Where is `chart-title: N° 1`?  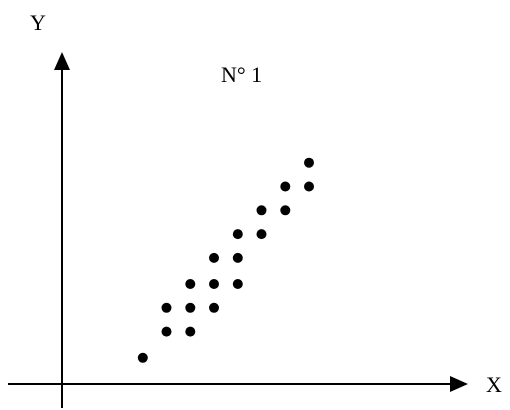 chart-title: N° 1 is located at coordinates (241, 74).